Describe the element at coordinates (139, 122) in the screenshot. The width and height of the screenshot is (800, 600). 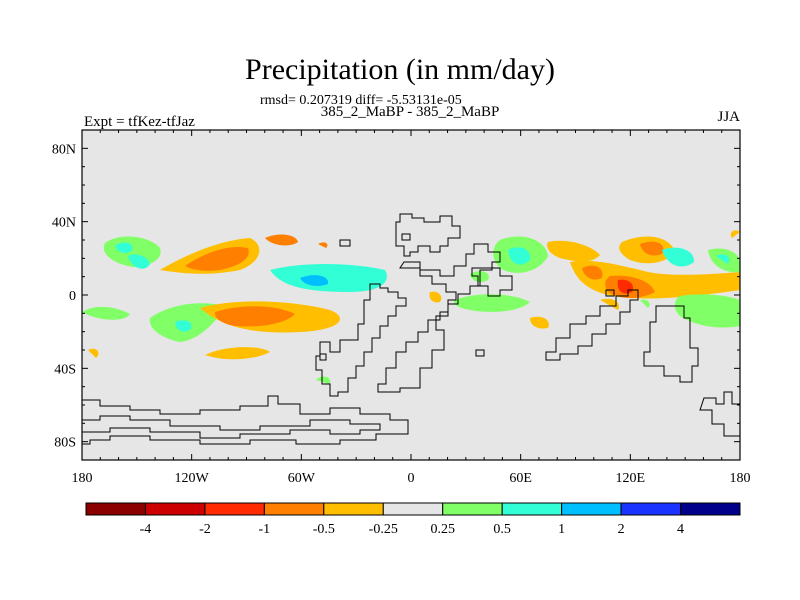
I see `expt-label: Expt = tfKez-tfJaz` at that location.